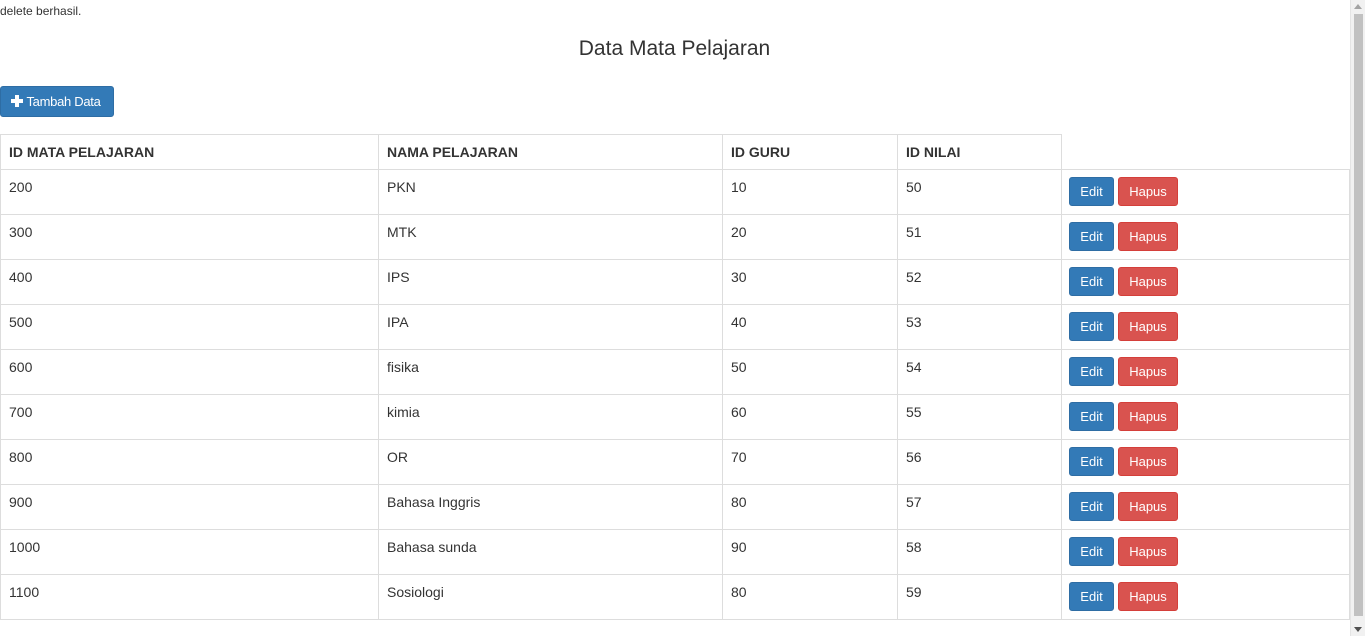 This screenshot has height=636, width=1365. Describe the element at coordinates (979, 152) in the screenshot. I see `header-id-nilai: ID NILAI` at that location.